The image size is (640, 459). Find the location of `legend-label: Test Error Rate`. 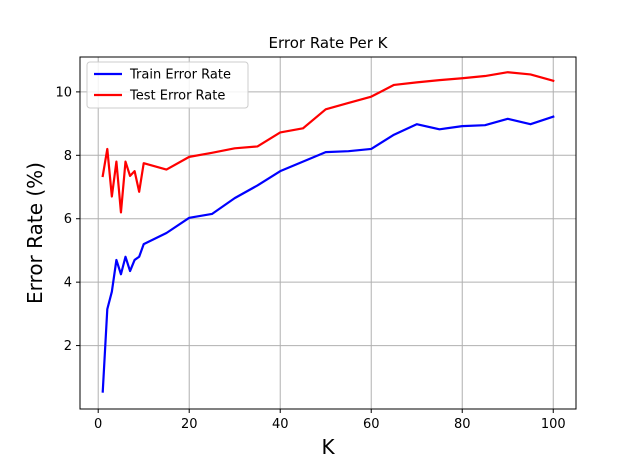

legend-label: Test Error Rate is located at coordinates (177, 96).